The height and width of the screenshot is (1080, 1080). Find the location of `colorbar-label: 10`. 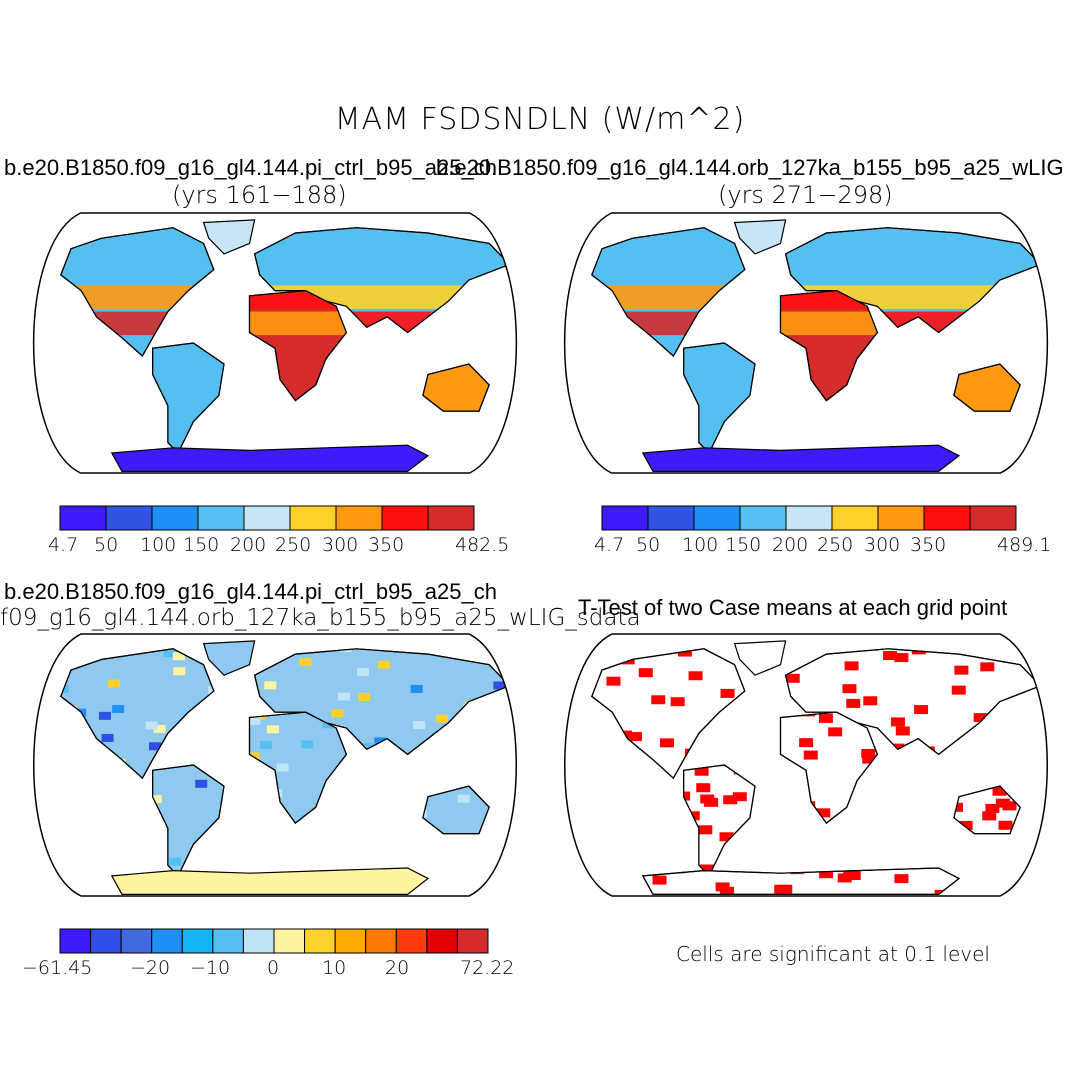

colorbar-label: 10 is located at coordinates (334, 968).